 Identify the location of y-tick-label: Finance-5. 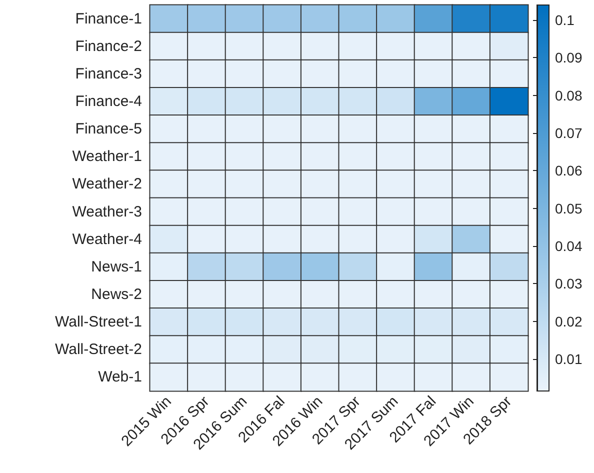
(108, 129).